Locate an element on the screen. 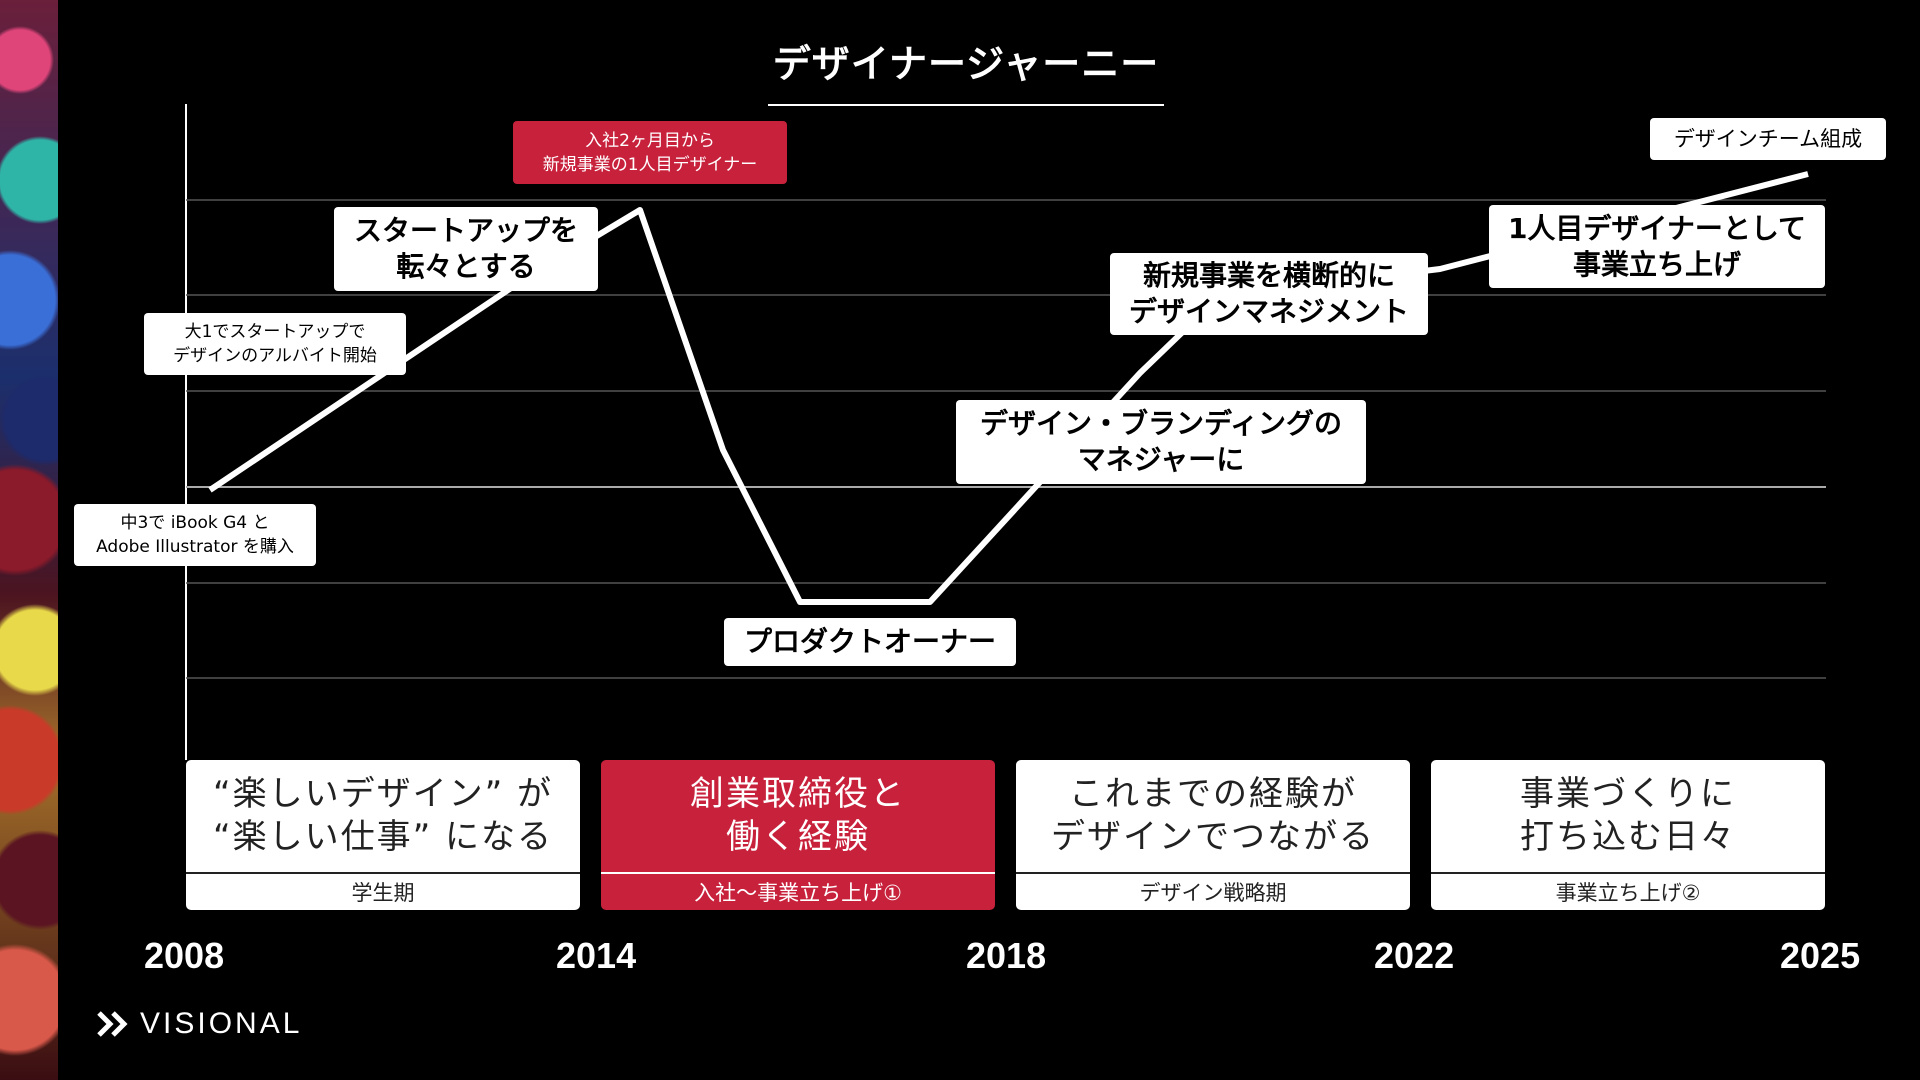 This screenshot has height=1080, width=1920. event-label-parttime: 大1でスタートアップで デザインのアルバイト開始 is located at coordinates (275, 344).